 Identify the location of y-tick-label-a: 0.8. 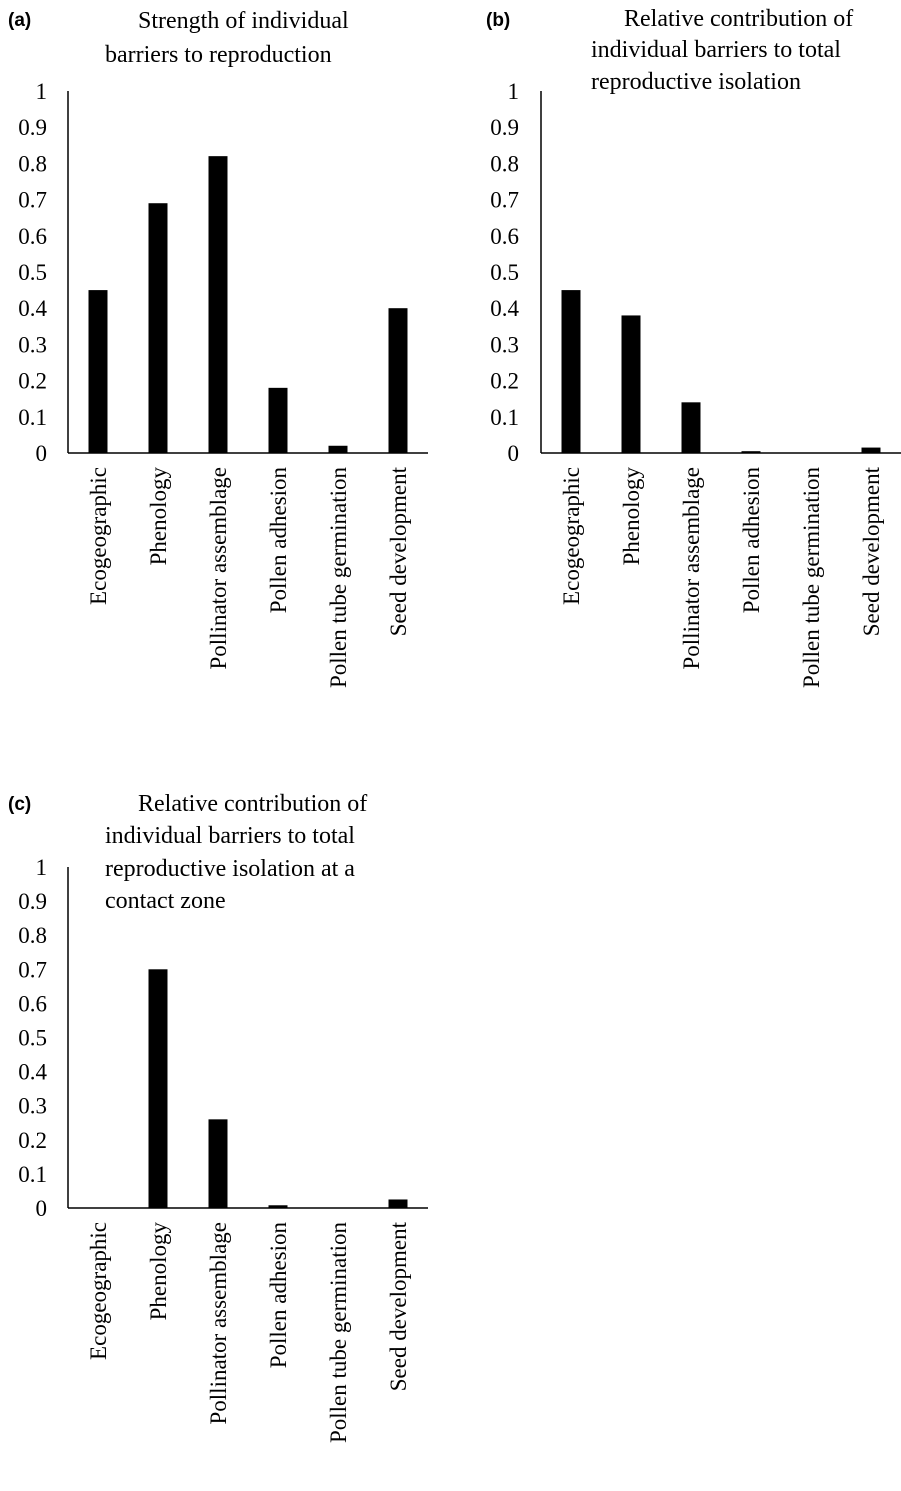
(32, 163).